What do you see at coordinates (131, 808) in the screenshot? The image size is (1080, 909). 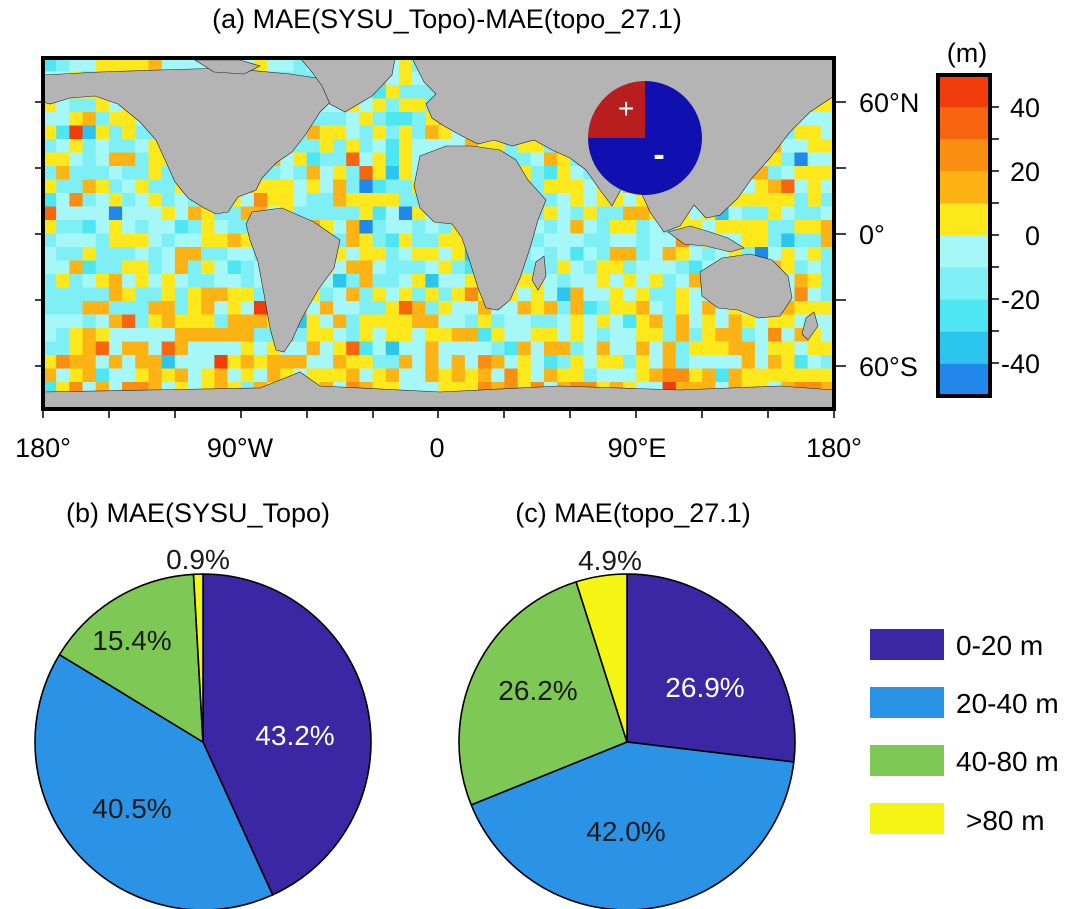 I see `pie-b-label-20-40: 40.5%` at bounding box center [131, 808].